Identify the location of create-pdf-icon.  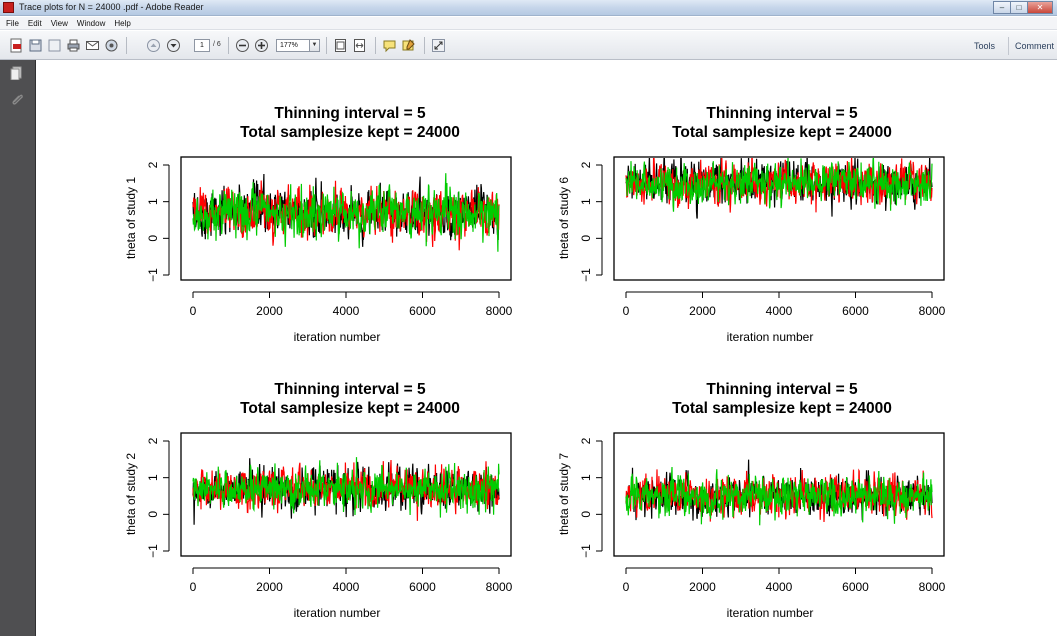
(16, 45).